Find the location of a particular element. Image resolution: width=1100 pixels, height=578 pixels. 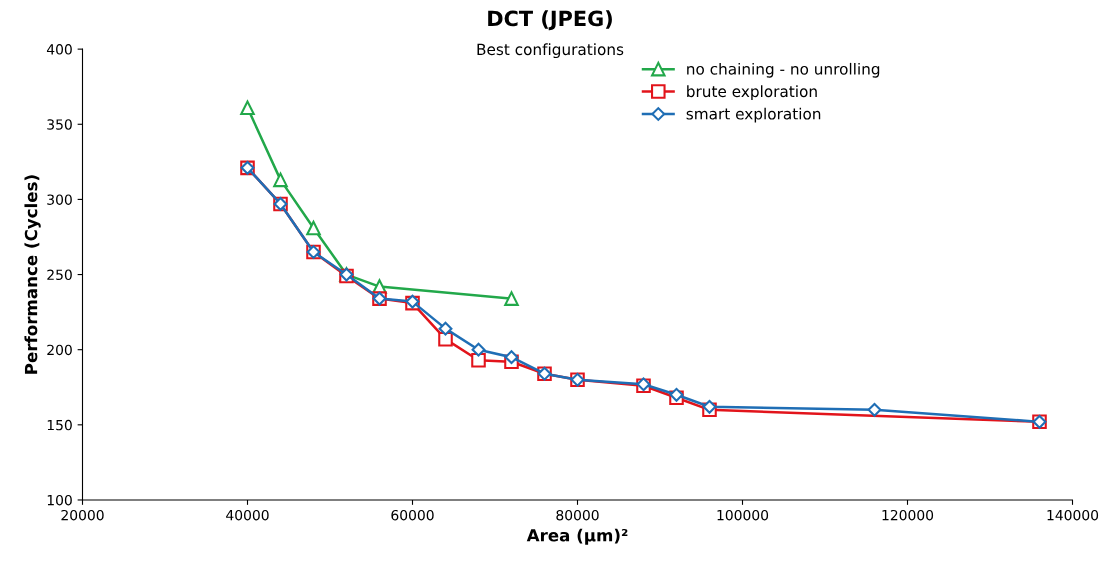

x-tick-label: 100000 is located at coordinates (743, 515).